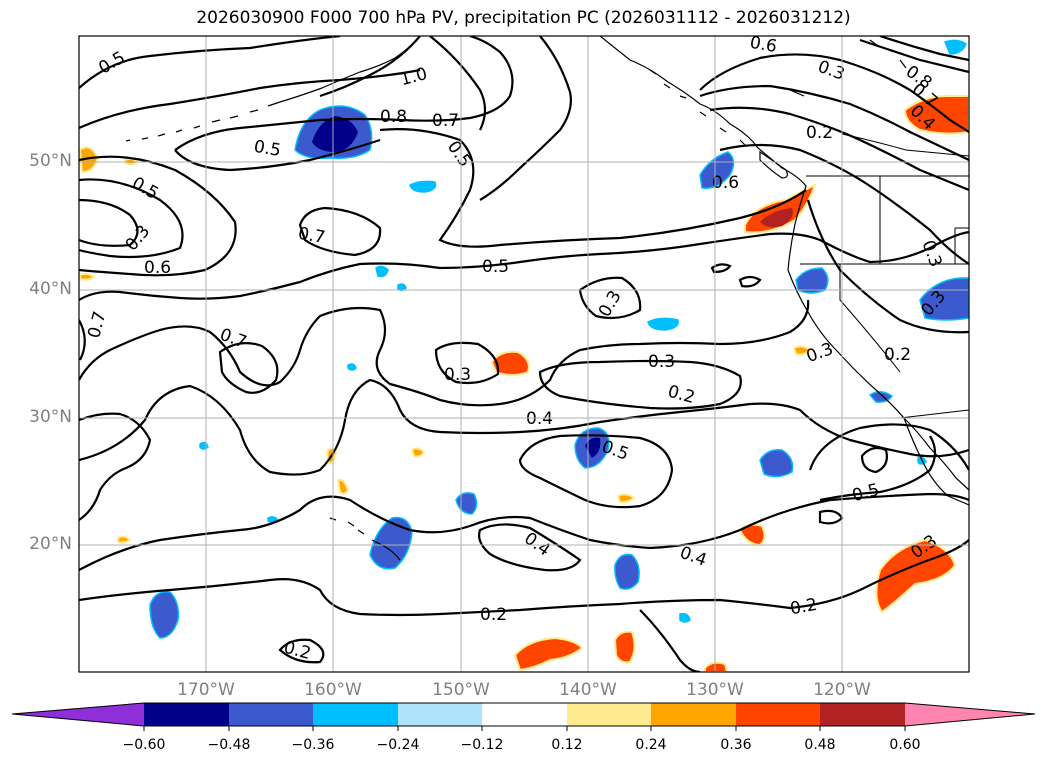 Image resolution: width=1047 pixels, height=765 pixels. I want to click on coastal-islands, so click(698, 108).